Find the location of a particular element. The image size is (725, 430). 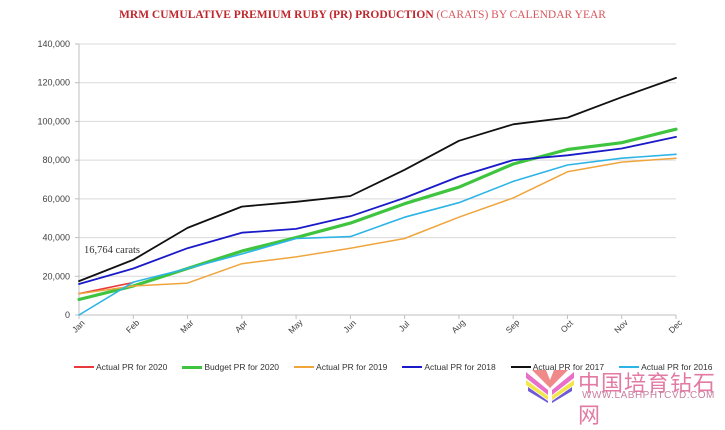

y-tick-label: 100,000 is located at coordinates (53, 121).